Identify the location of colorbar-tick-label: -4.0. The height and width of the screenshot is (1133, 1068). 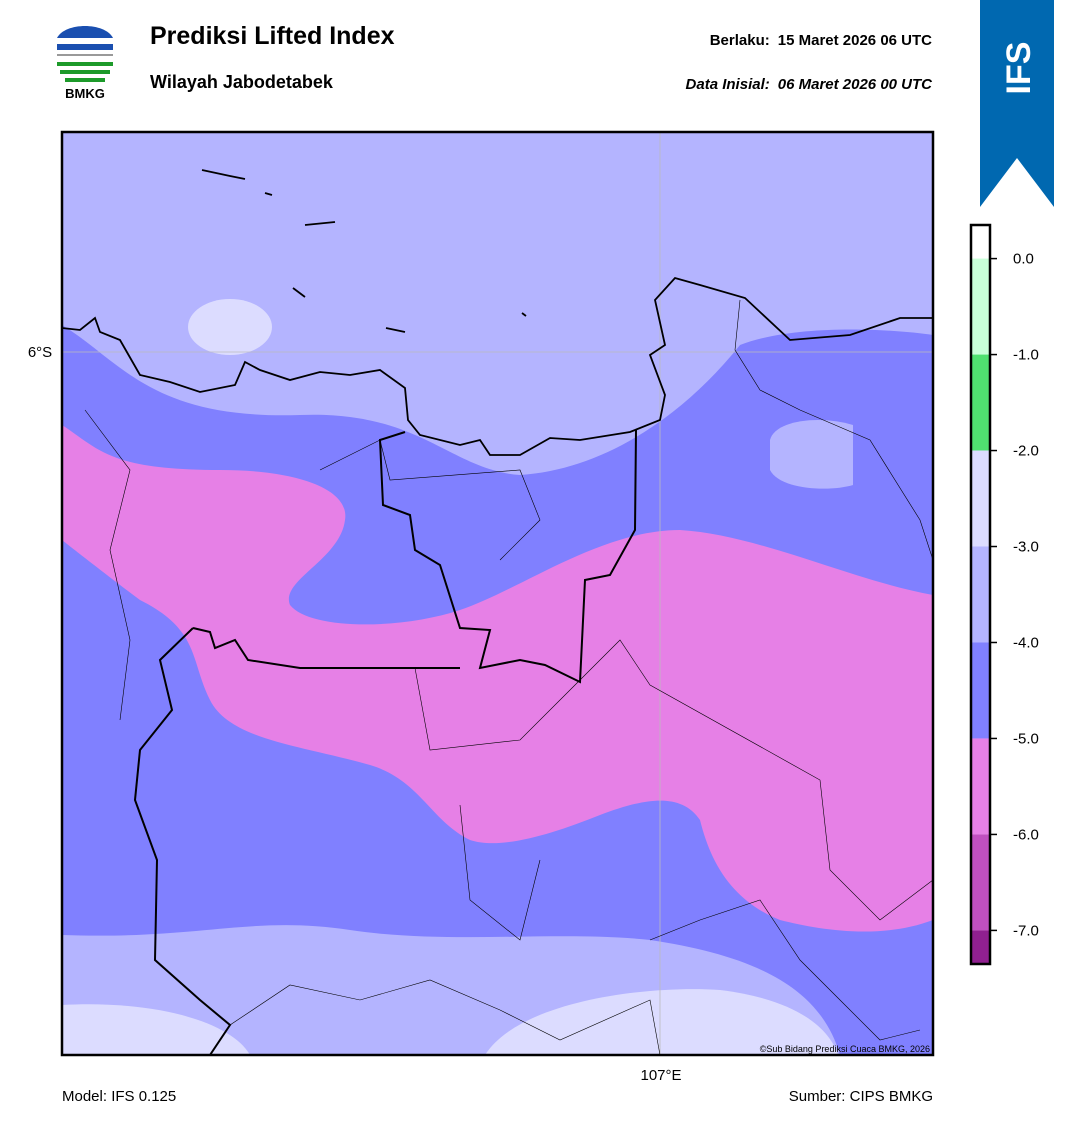
(1026, 642).